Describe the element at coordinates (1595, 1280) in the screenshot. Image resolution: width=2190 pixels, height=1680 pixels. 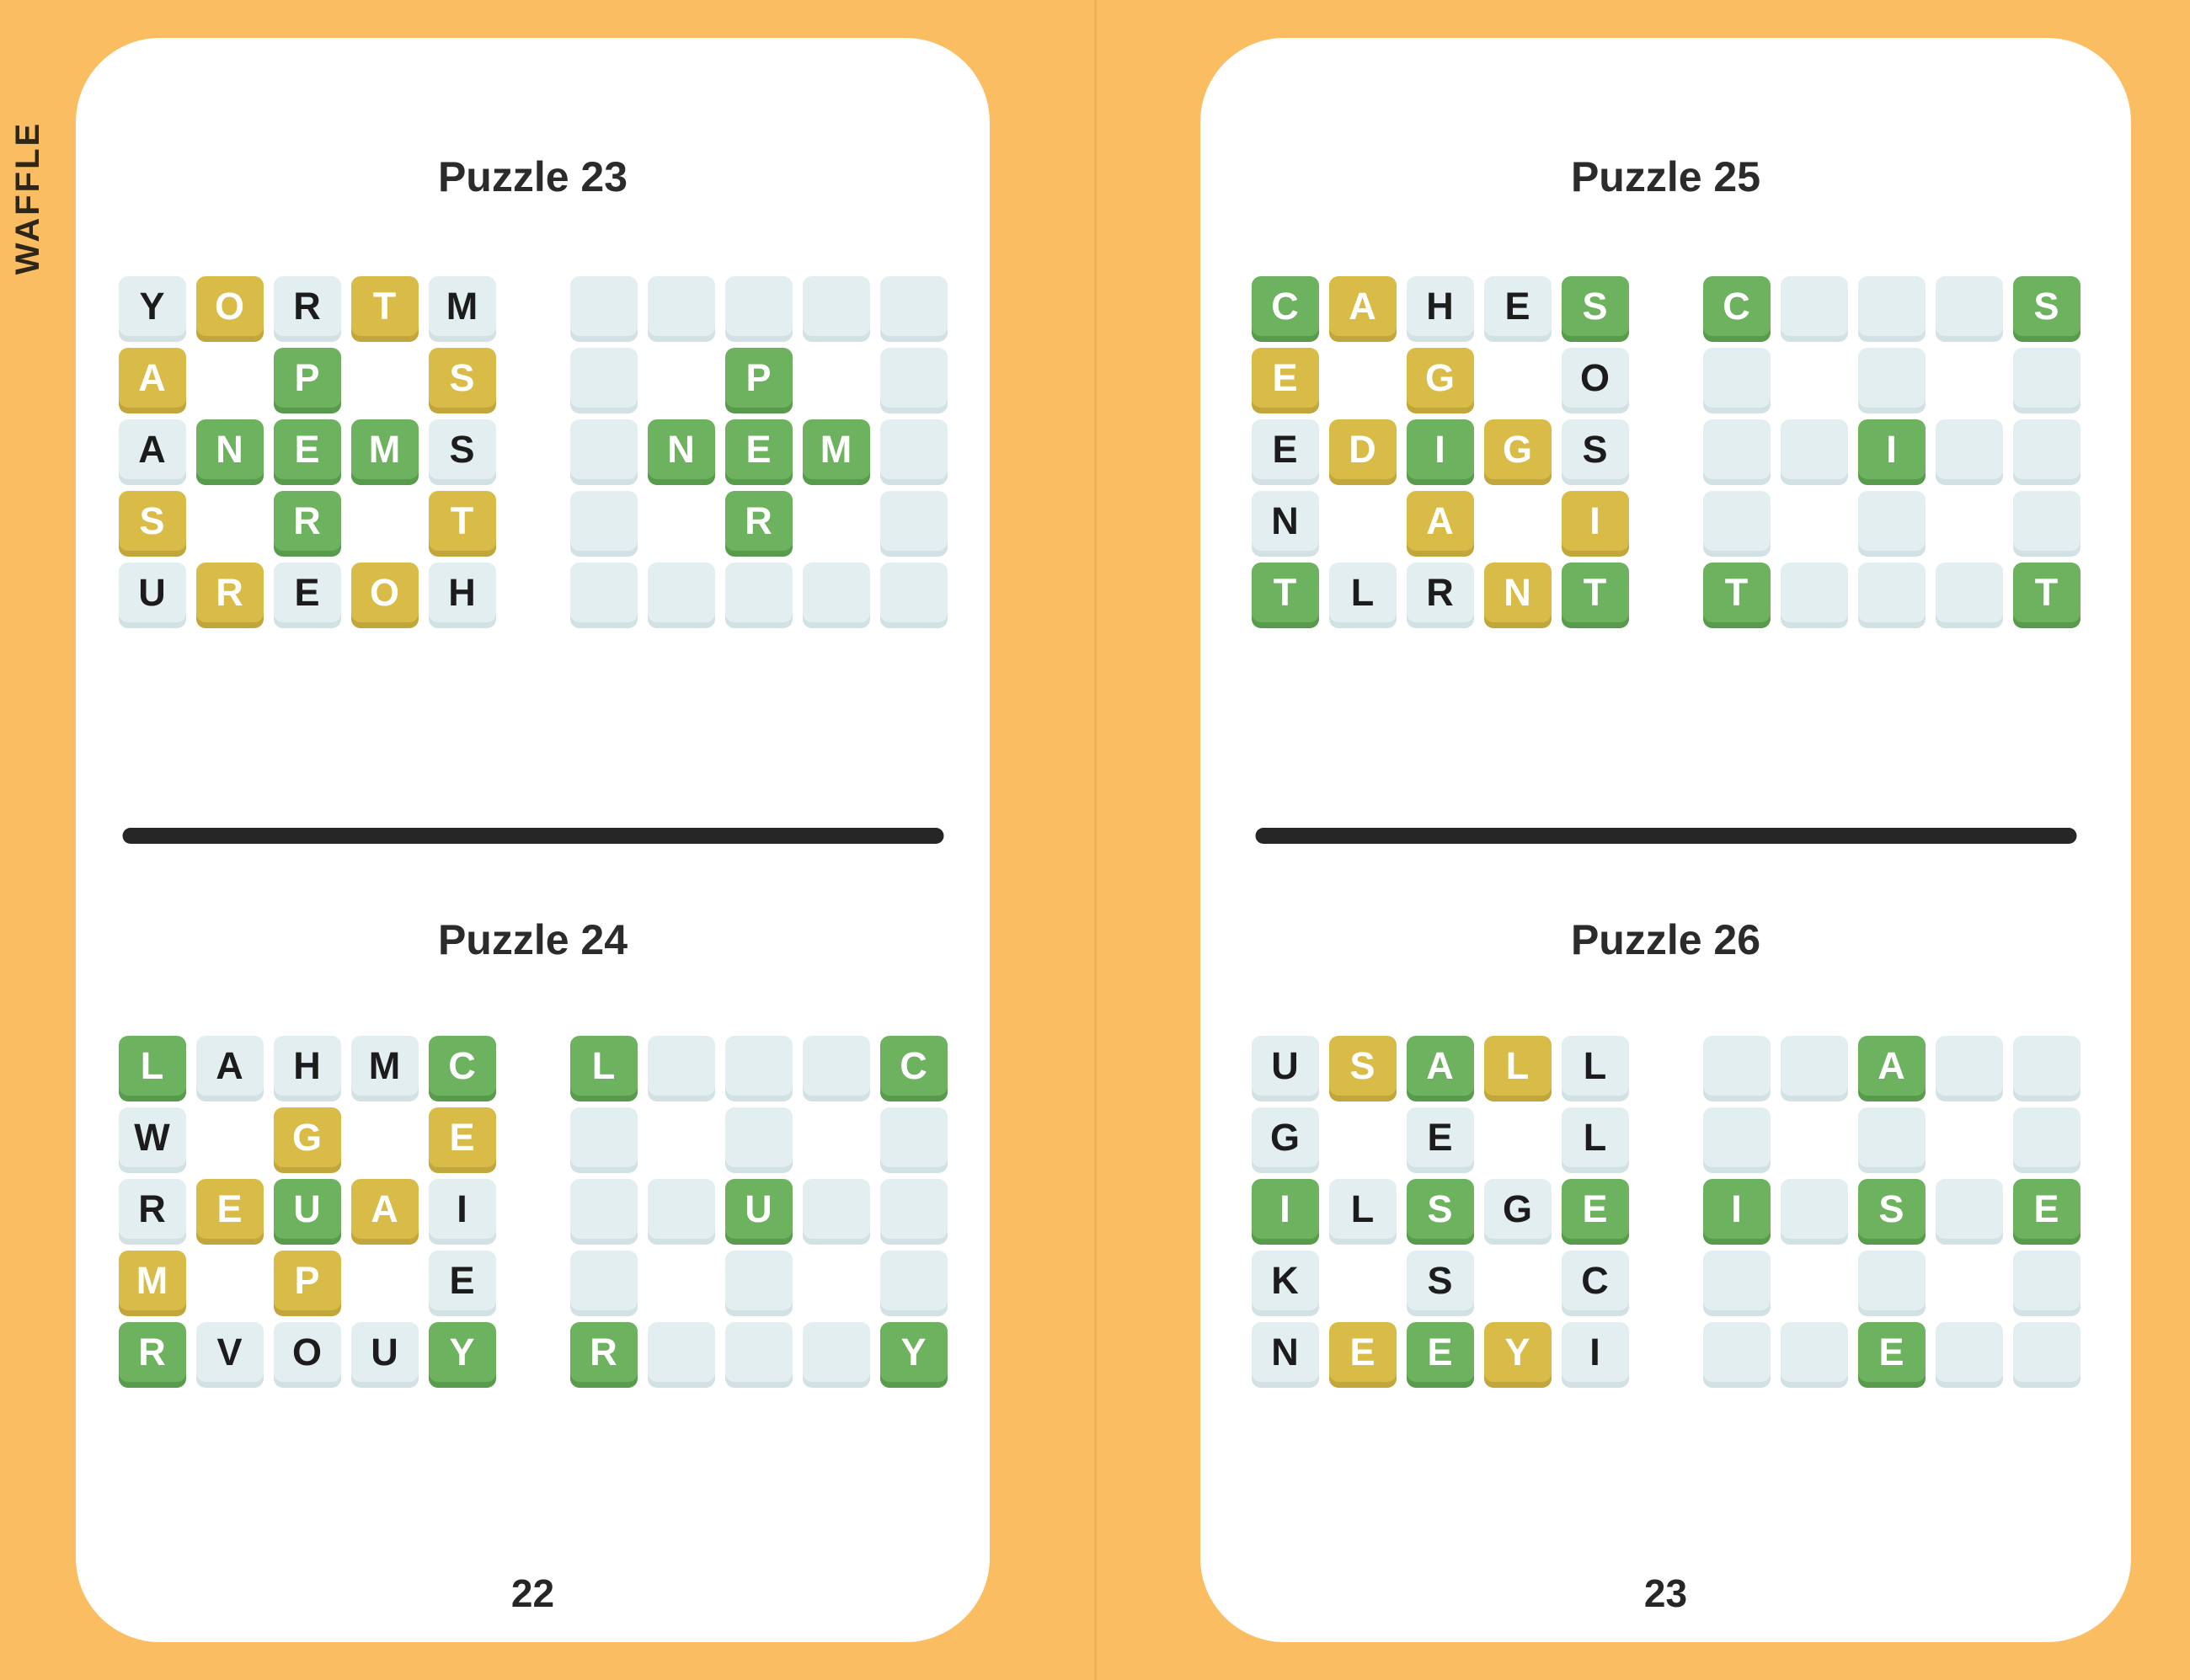
I see `tile-letter: C` at that location.